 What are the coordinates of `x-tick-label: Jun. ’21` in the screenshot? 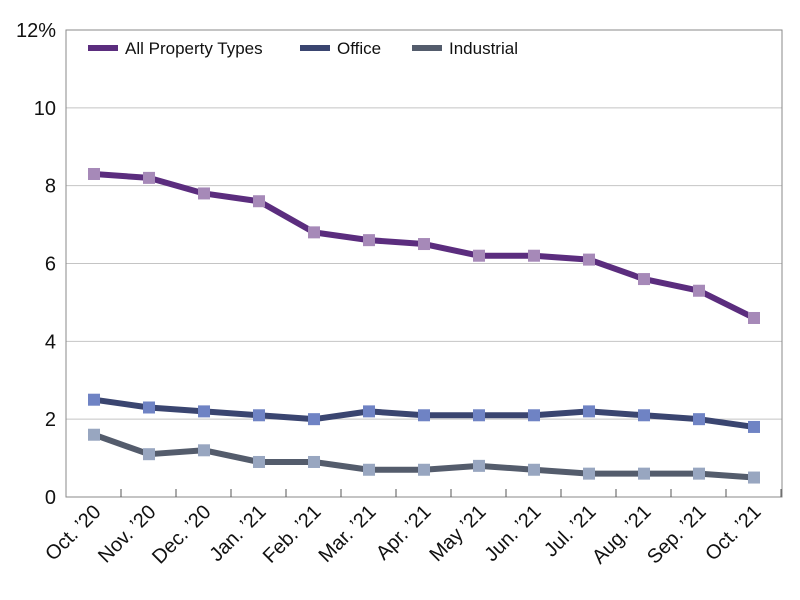 It's located at (512, 533).